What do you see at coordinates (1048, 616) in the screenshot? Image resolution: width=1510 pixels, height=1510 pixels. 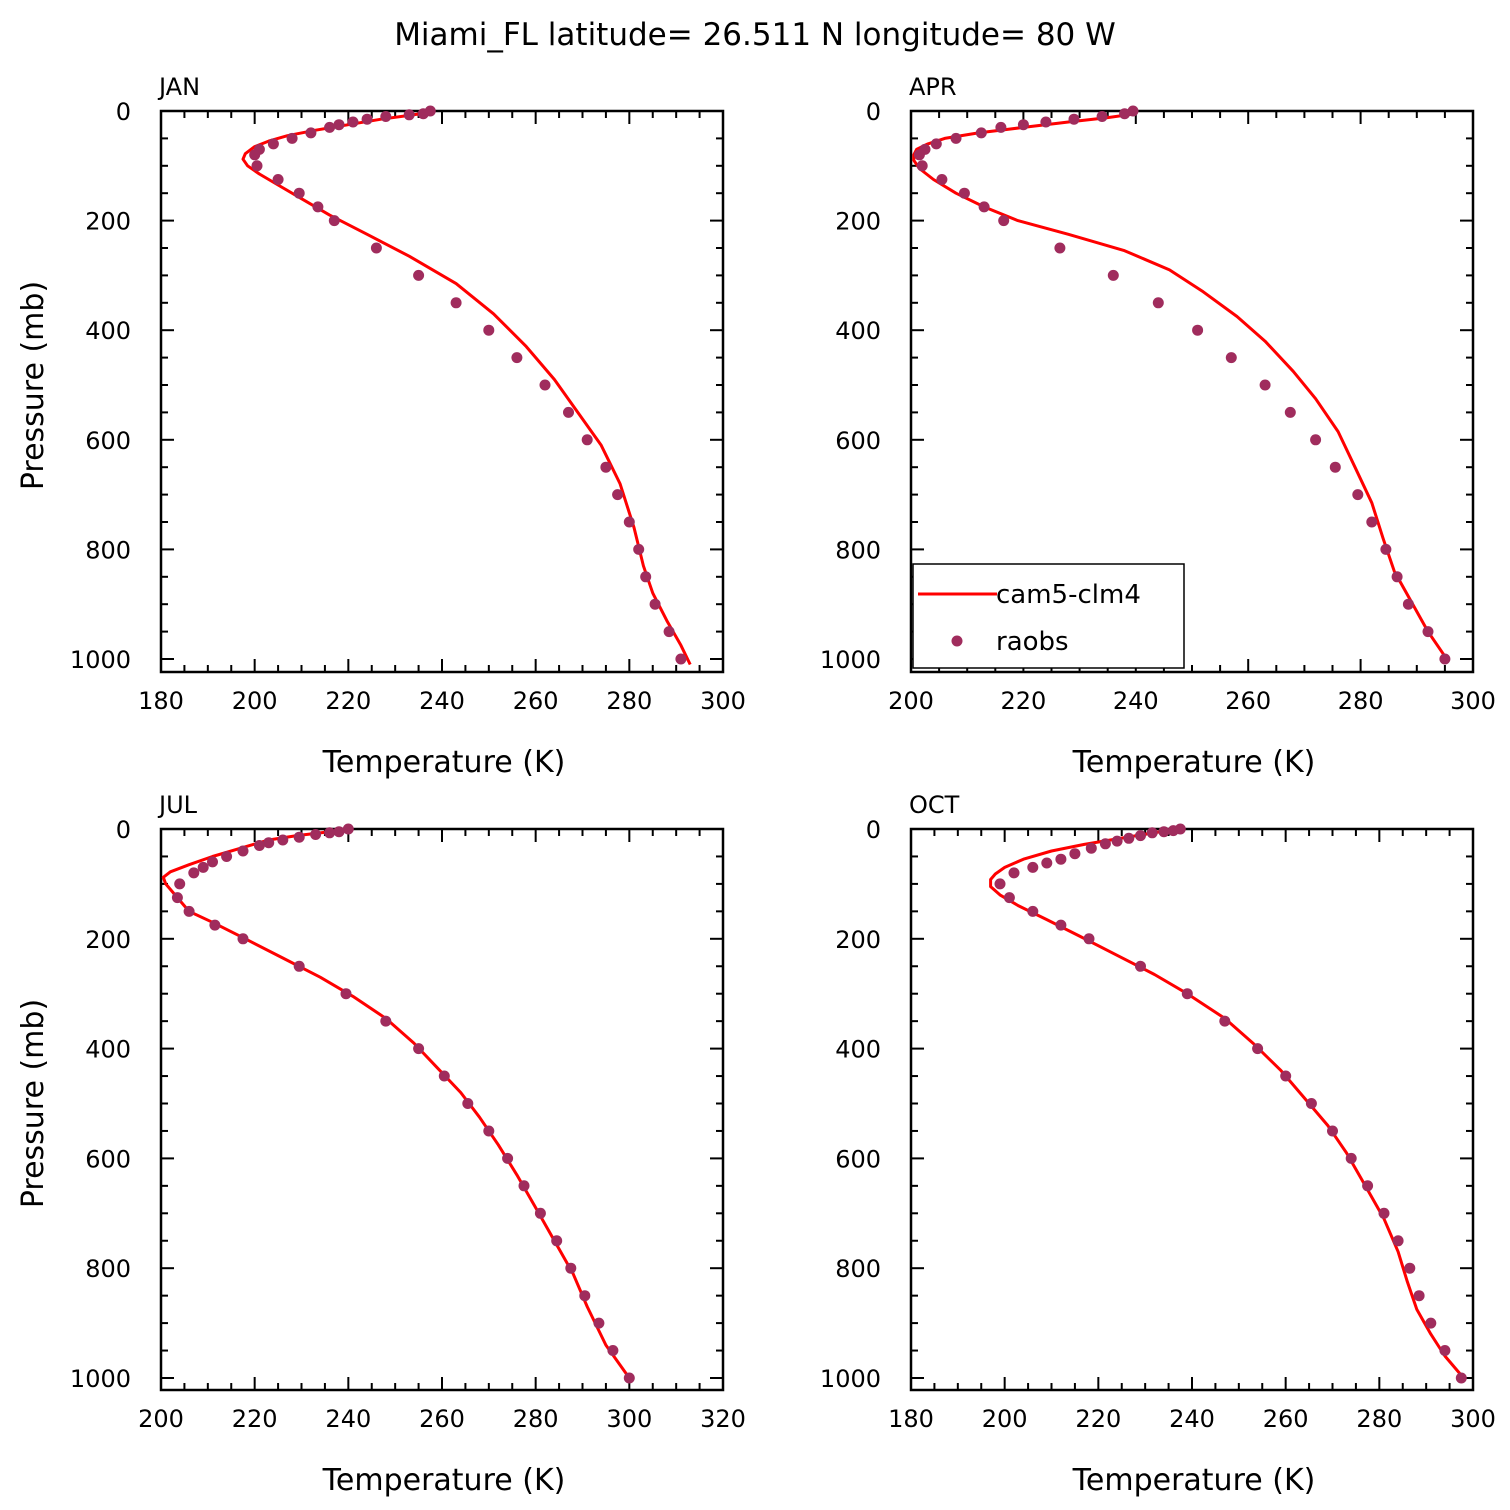 I see `legend: cam5-clm4 raobs` at bounding box center [1048, 616].